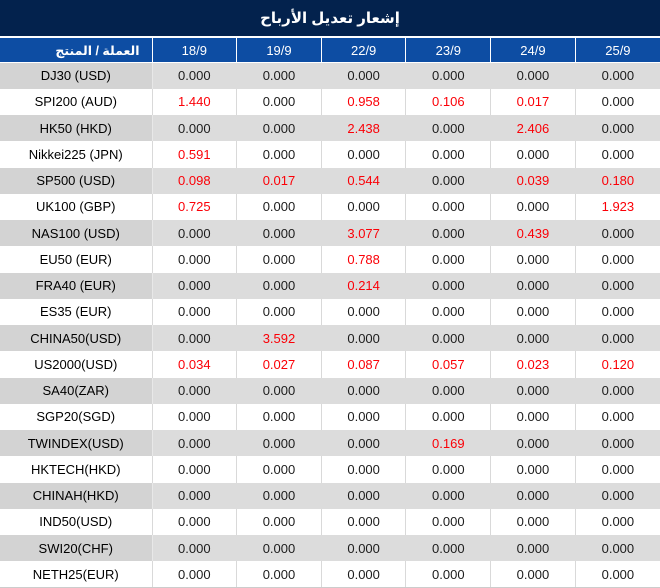  I want to click on adjustment-value-cell: 0.039, so click(533, 180).